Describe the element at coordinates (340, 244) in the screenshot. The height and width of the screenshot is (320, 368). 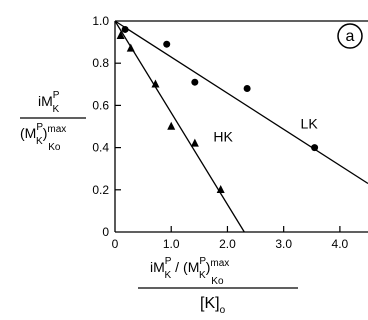
I see `x-tick-label: 4.0` at that location.